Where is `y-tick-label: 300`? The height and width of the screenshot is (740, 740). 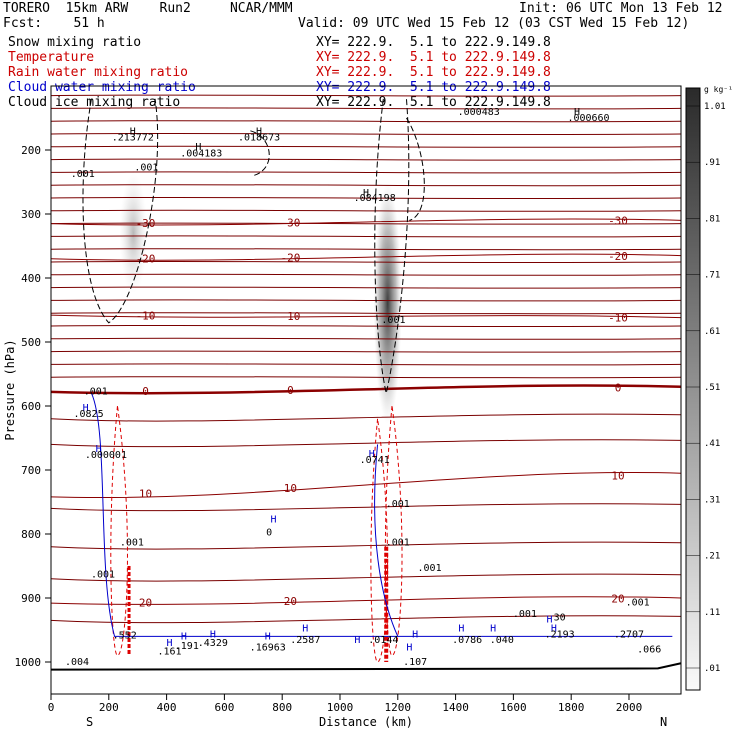
y-tick-label: 300 is located at coordinates (31, 214).